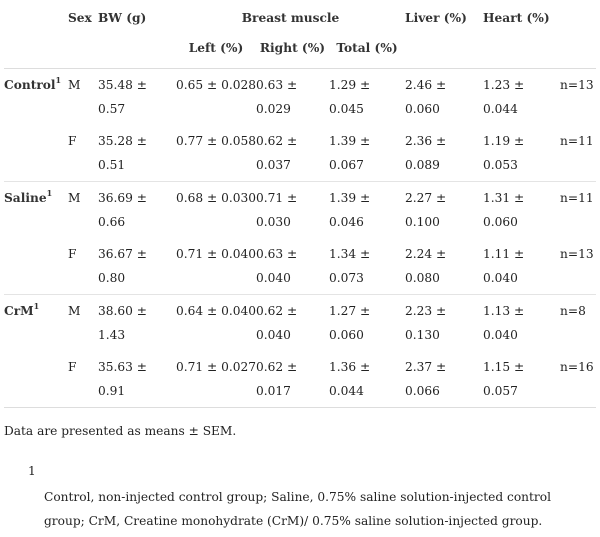 Image resolution: width=600 pixels, height=537 pixels. What do you see at coordinates (122, 210) in the screenshot?
I see `bw-cell: 36.69 ± 0.66` at bounding box center [122, 210].